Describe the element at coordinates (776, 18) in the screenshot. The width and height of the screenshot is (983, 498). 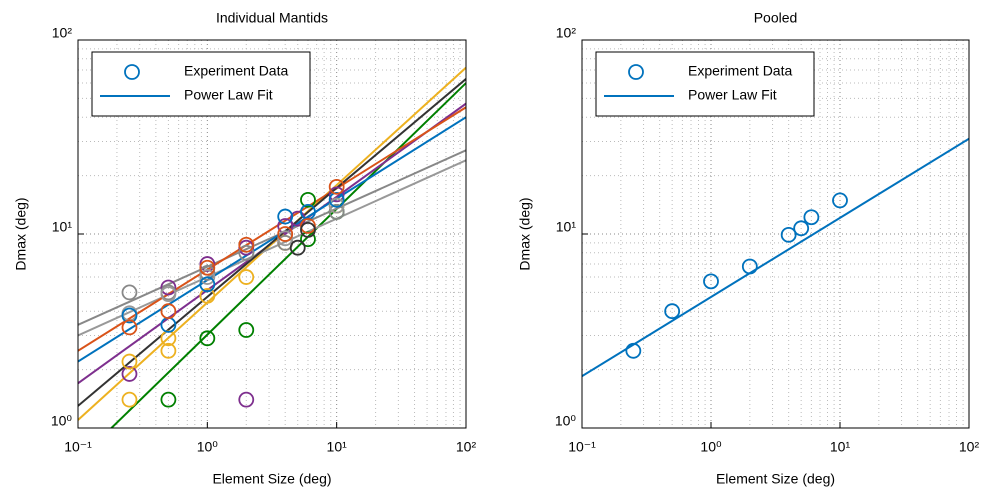
I see `chart-title: Pooled` at that location.